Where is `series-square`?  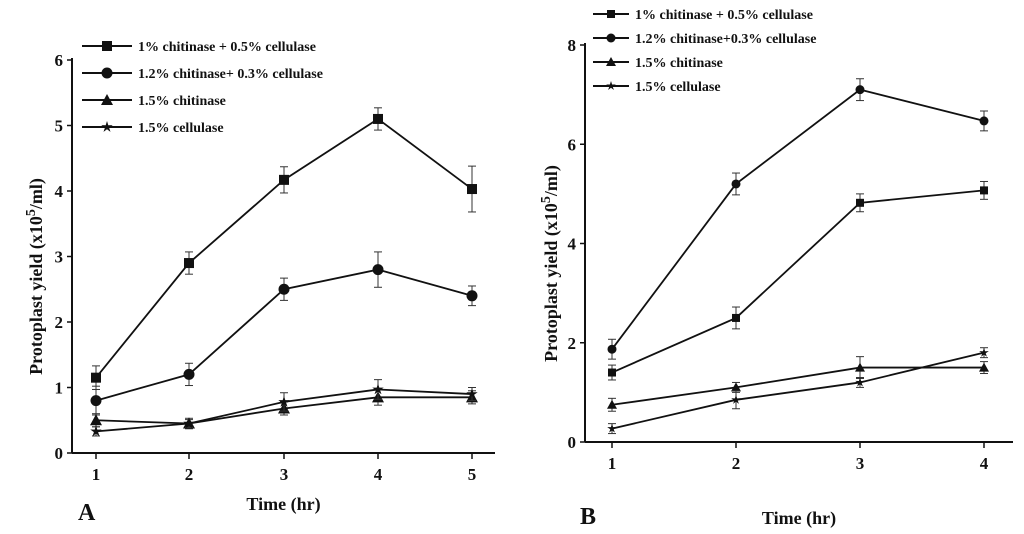
series-square is located at coordinates (798, 280).